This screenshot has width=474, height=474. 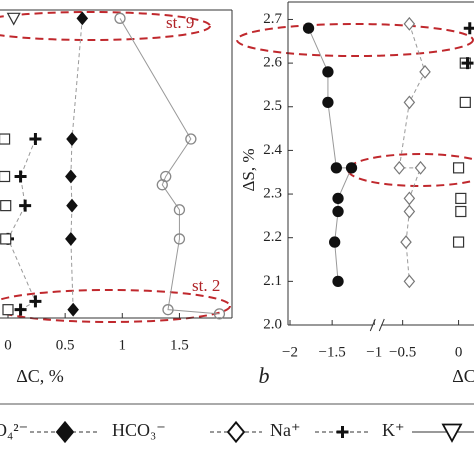 I want to click on y-tick-label: 2.2, so click(x=272, y=237).